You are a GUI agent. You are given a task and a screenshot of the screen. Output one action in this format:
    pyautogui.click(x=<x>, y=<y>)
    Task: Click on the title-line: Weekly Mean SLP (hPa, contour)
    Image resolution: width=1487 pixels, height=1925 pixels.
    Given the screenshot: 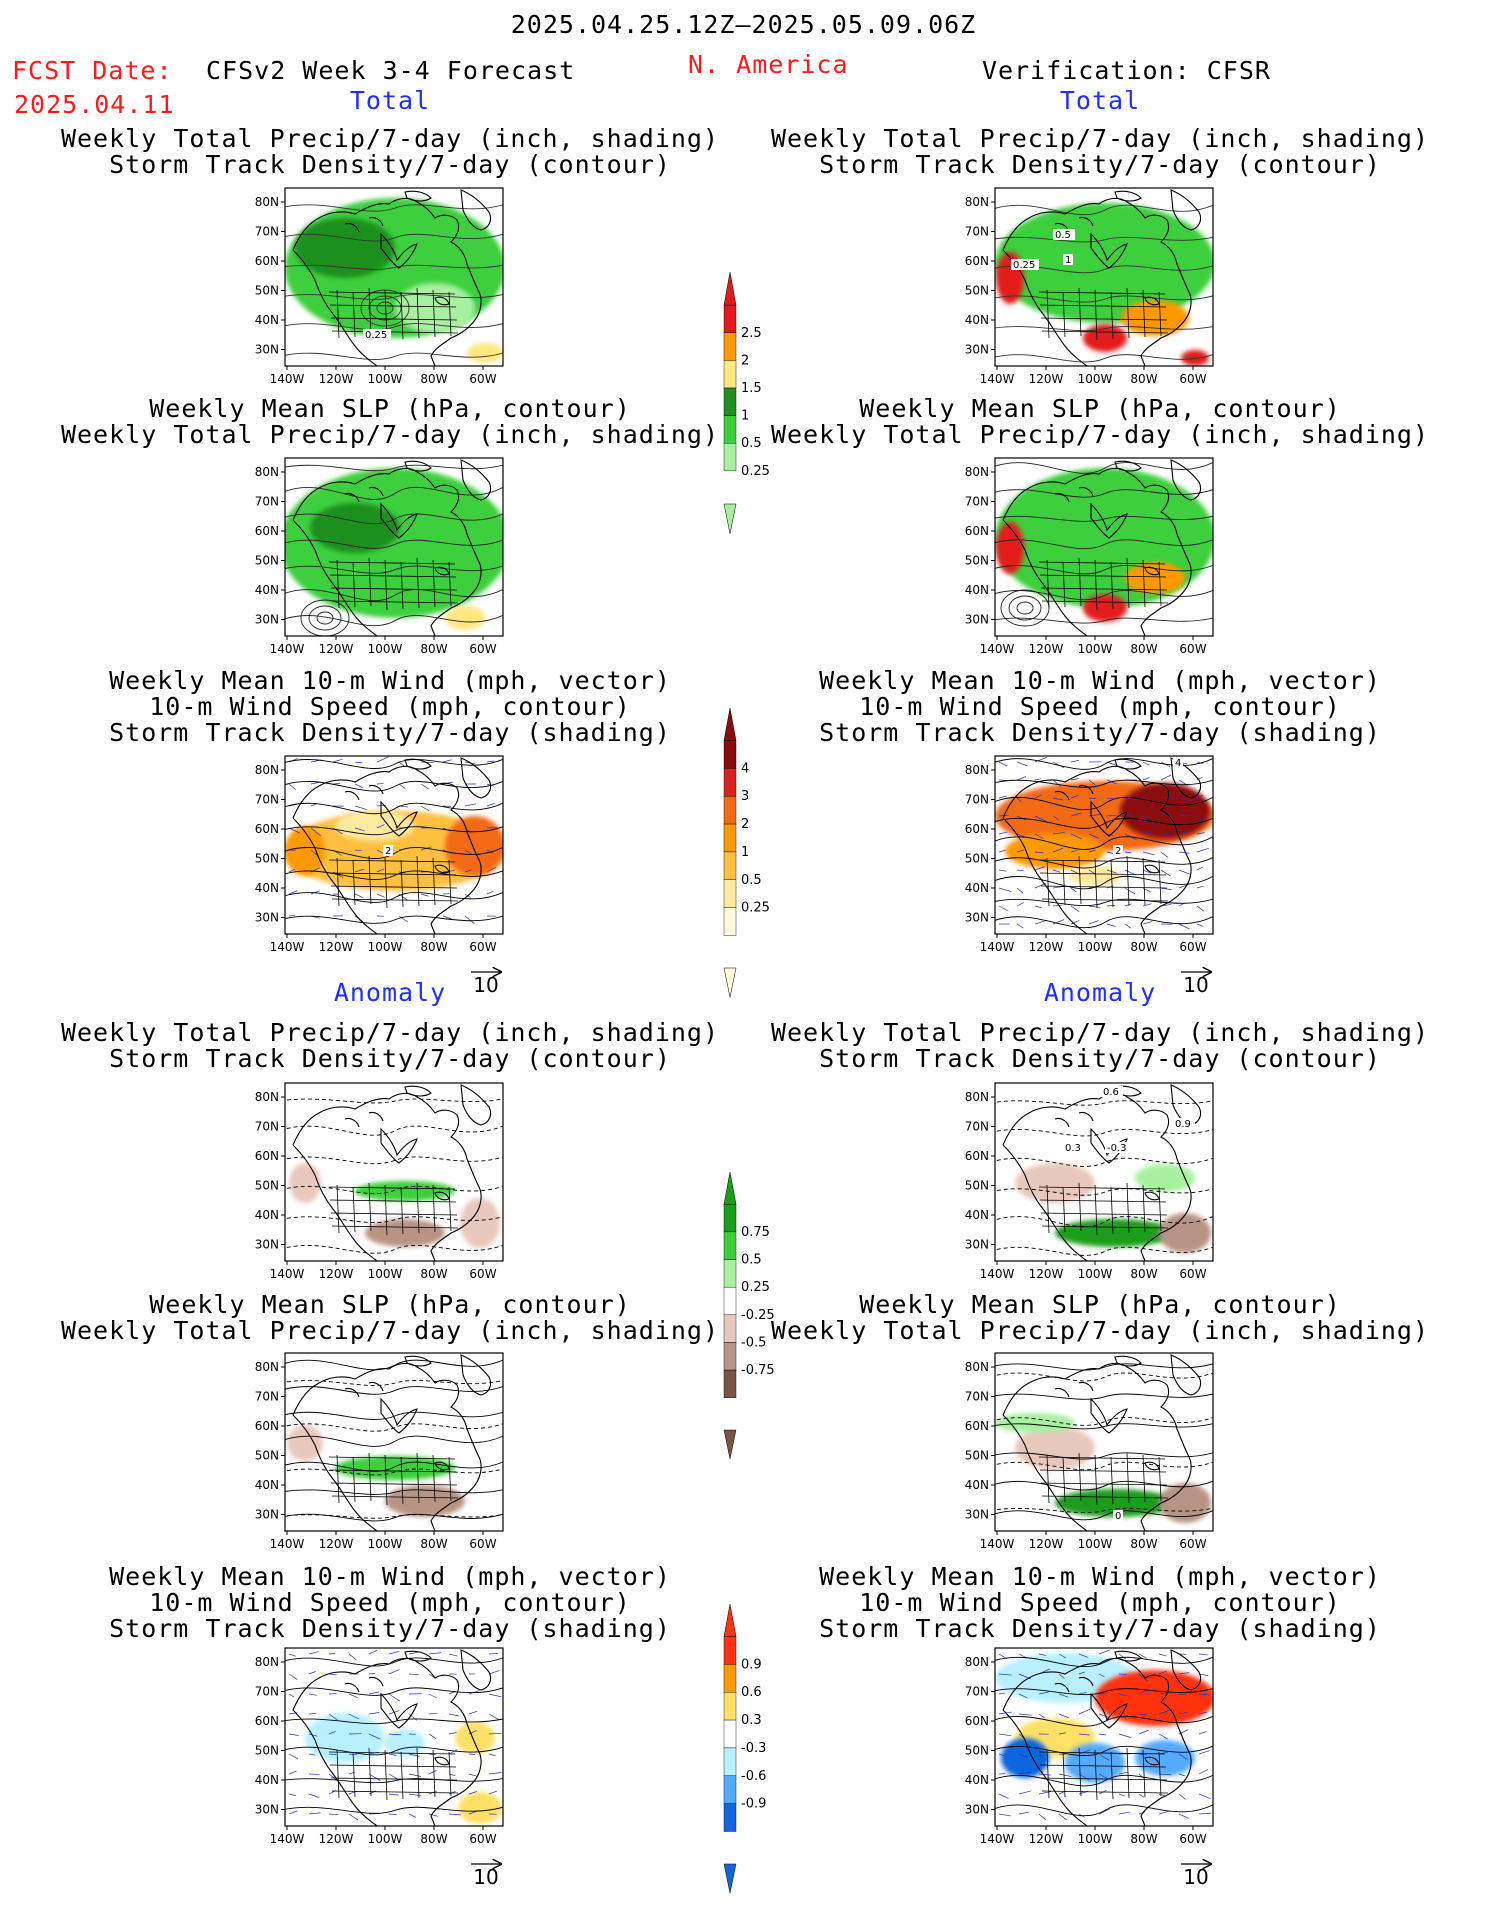 What is the action you would take?
    pyautogui.click(x=1100, y=408)
    